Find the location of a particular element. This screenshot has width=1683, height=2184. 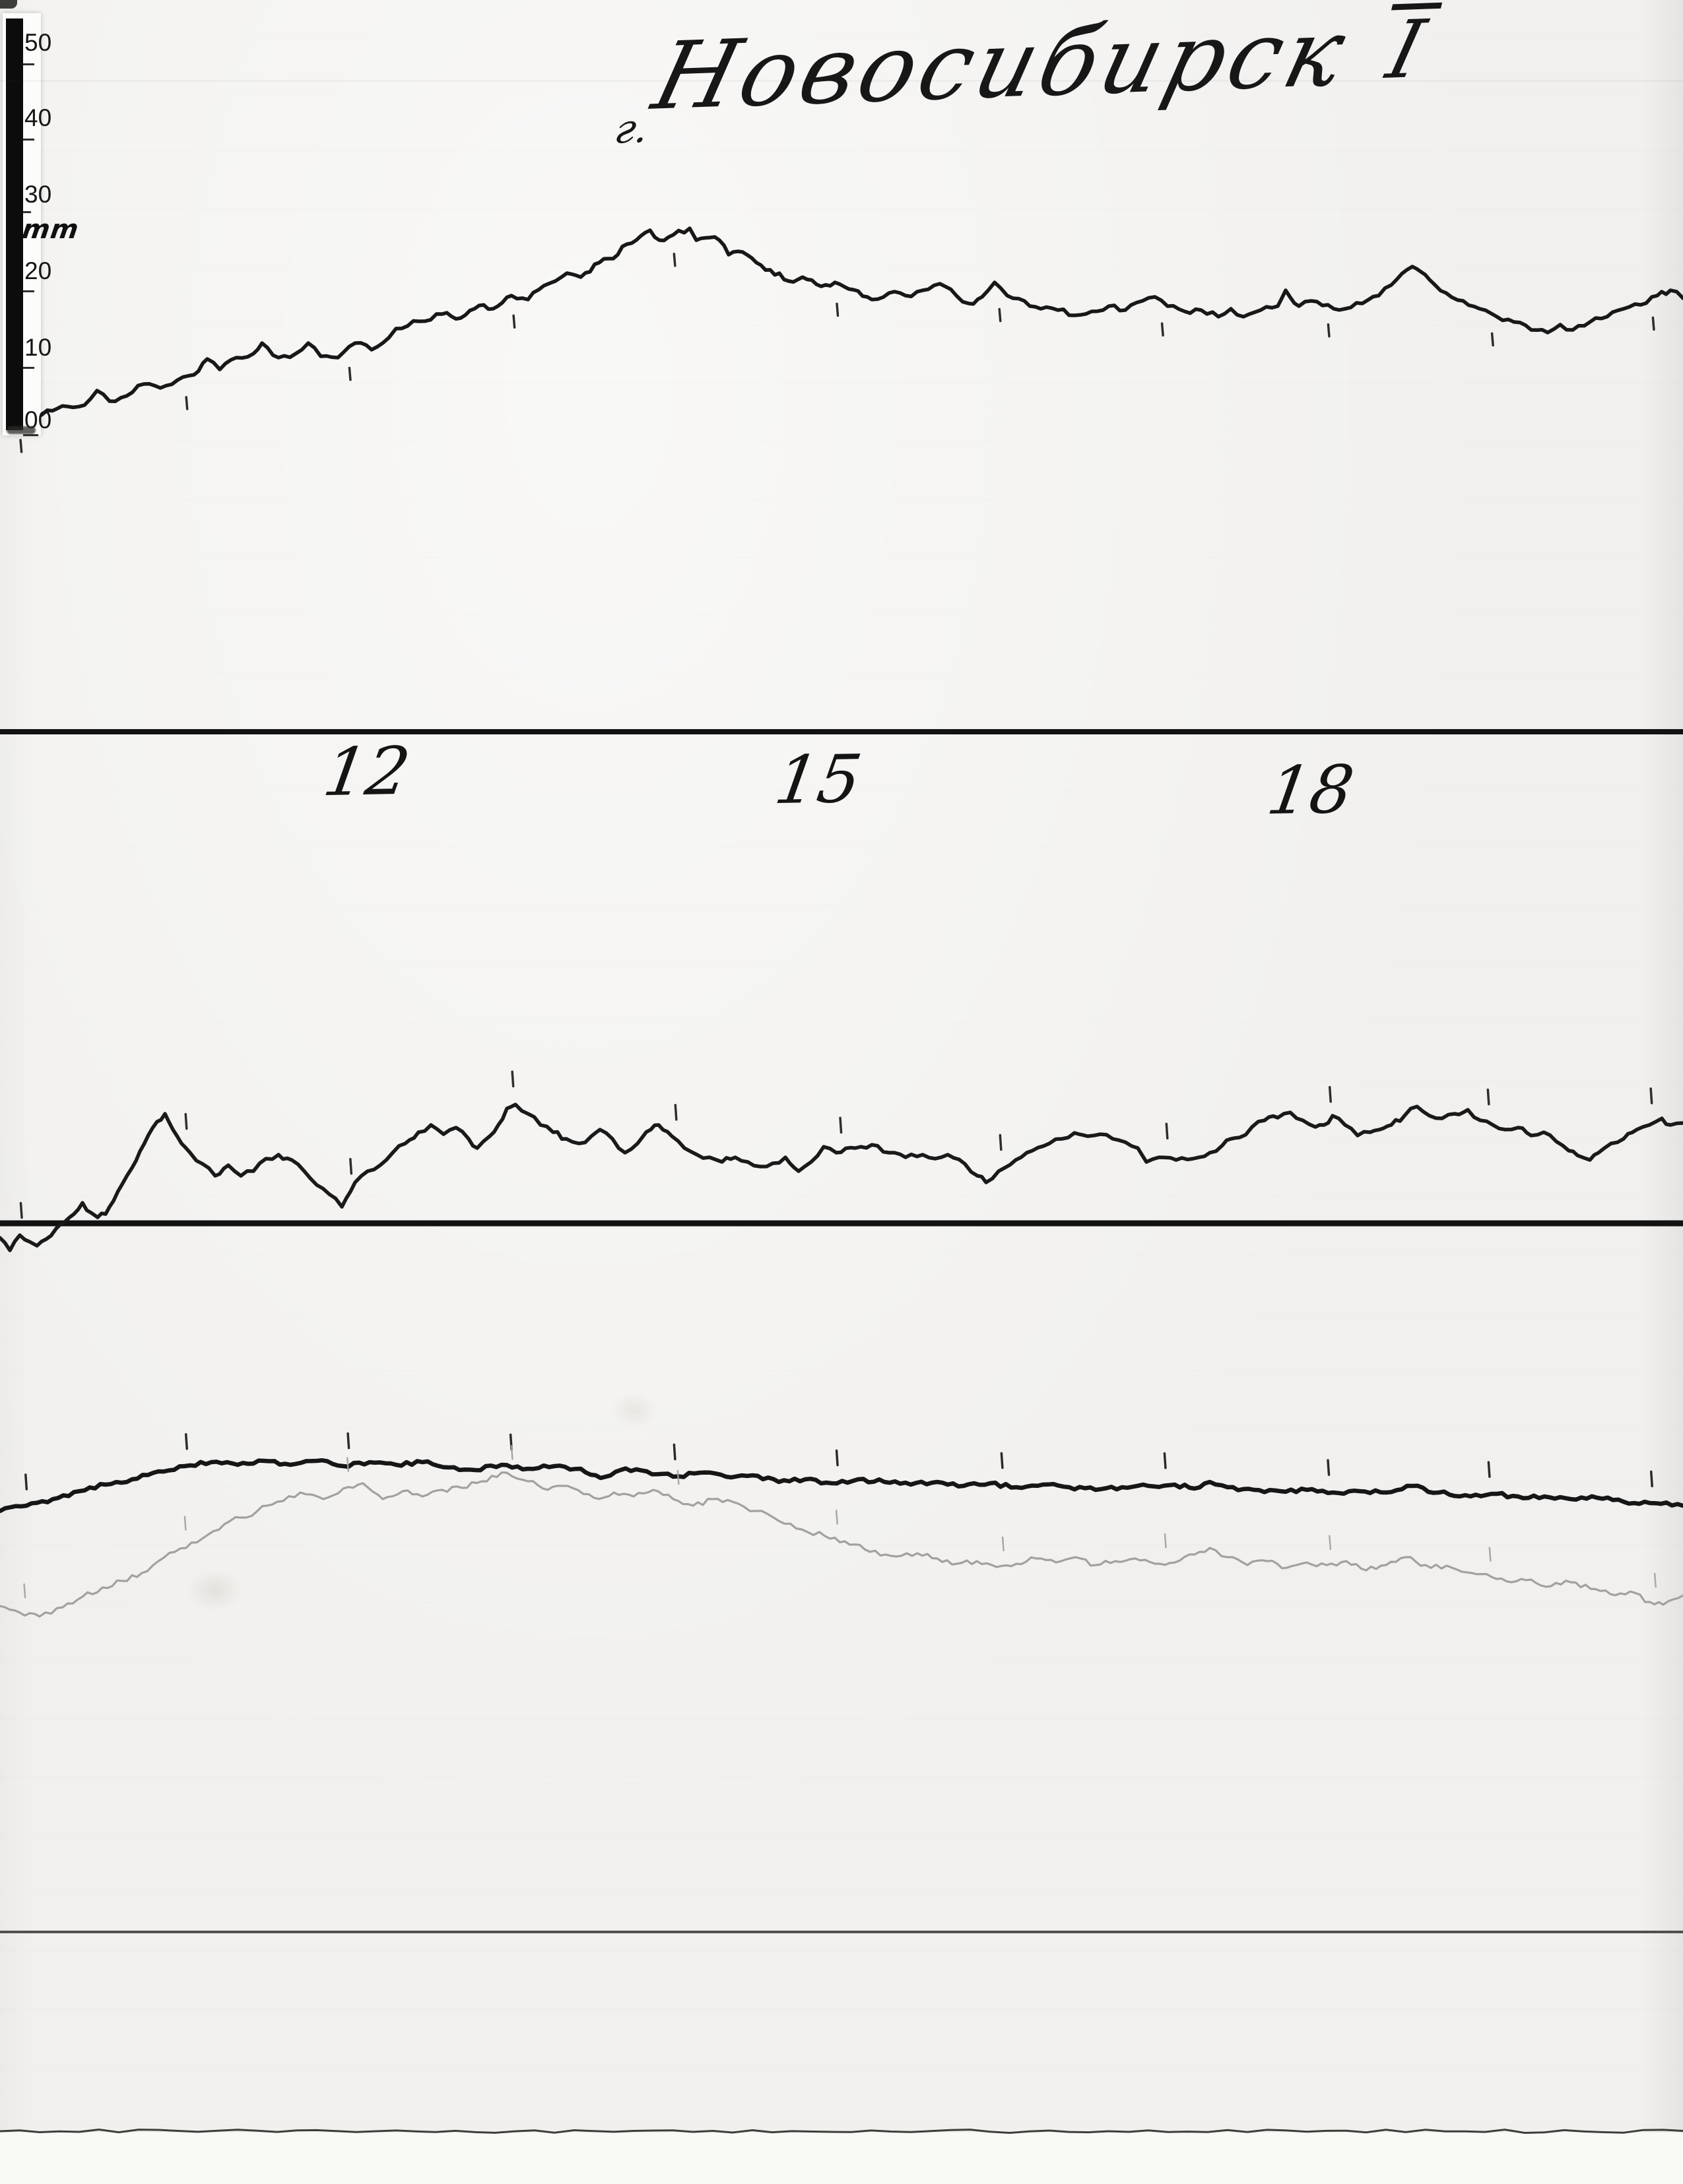

trace-2-middle-path is located at coordinates (841, 1177).